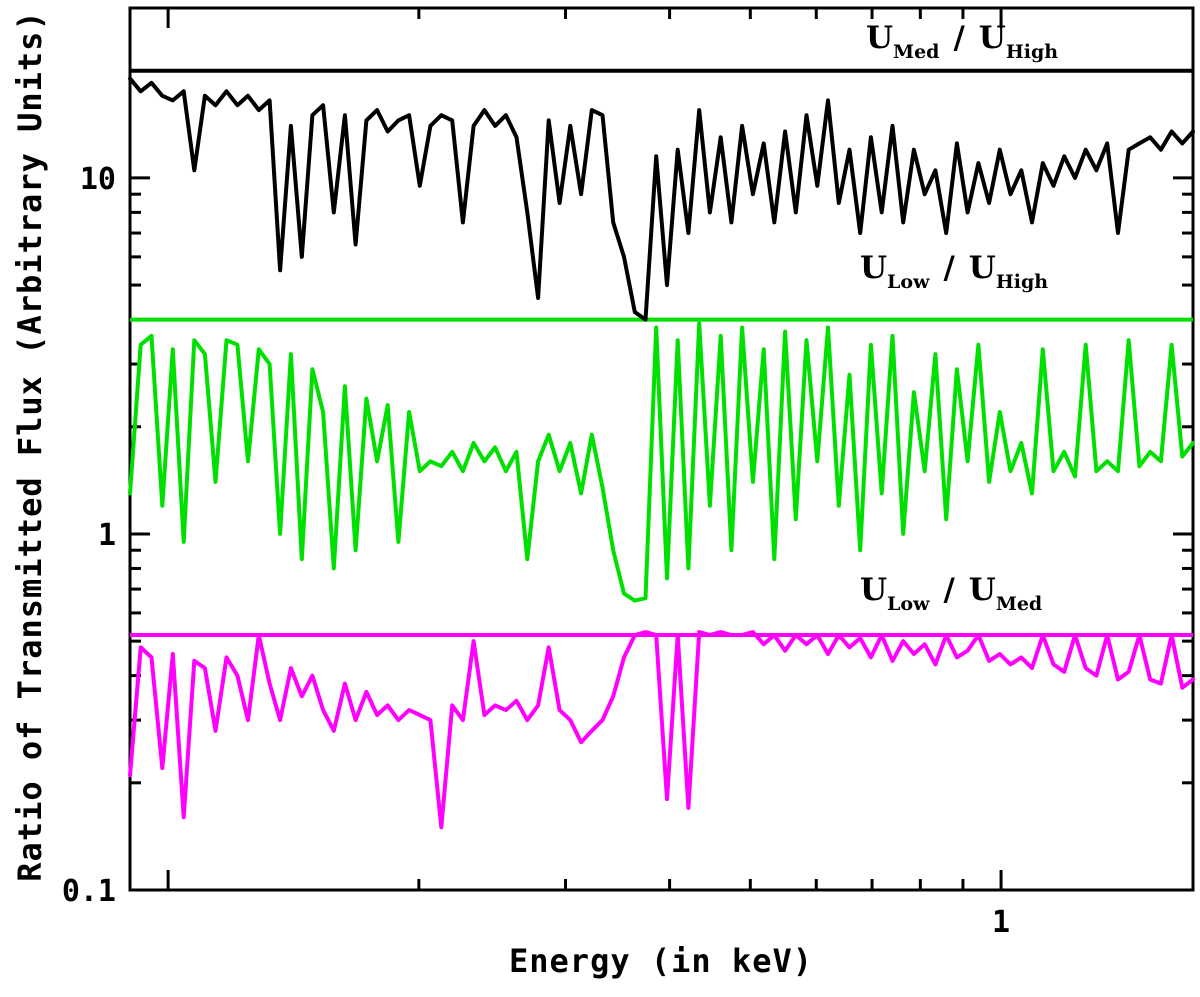 The image size is (1200, 997). Describe the element at coordinates (107, 535) in the screenshot. I see `y-tick-label: 1` at that location.